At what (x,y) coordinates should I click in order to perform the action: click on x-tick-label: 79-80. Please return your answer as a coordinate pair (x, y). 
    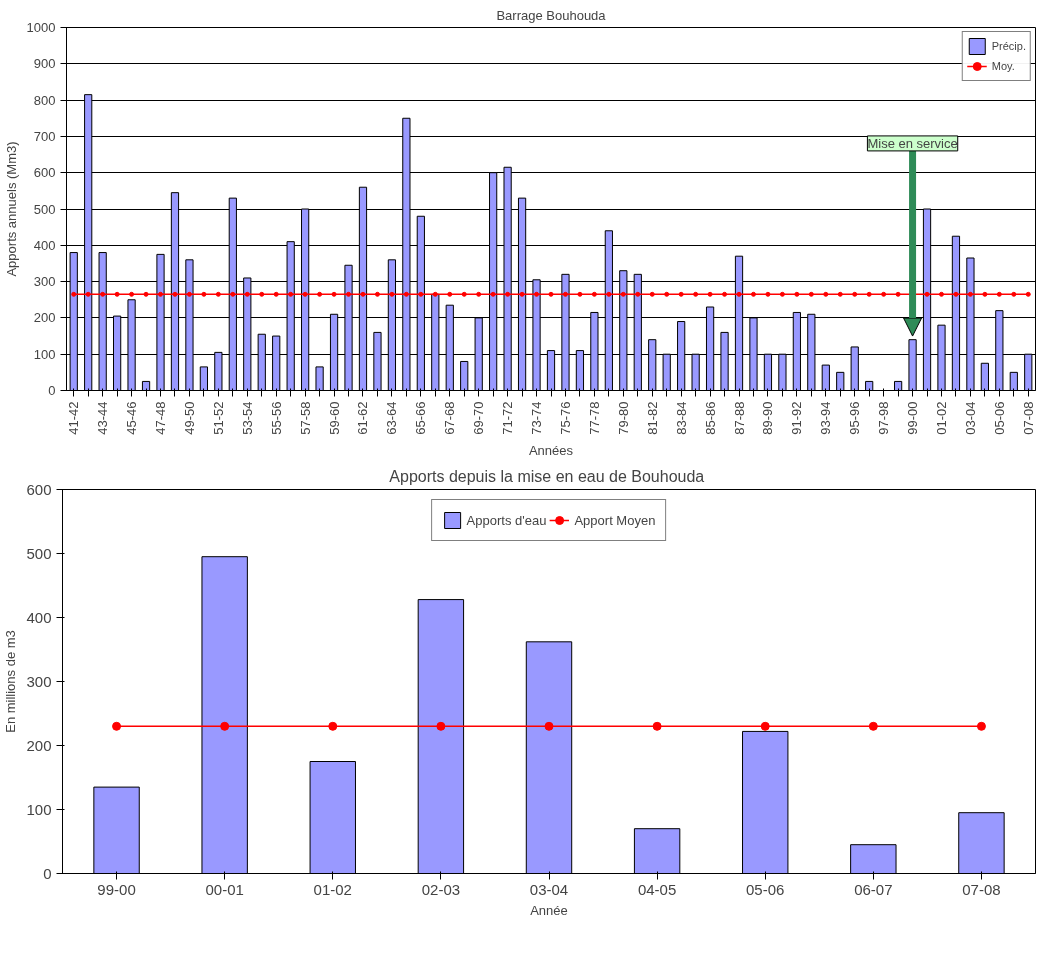
    Looking at the image, I should click on (623, 418).